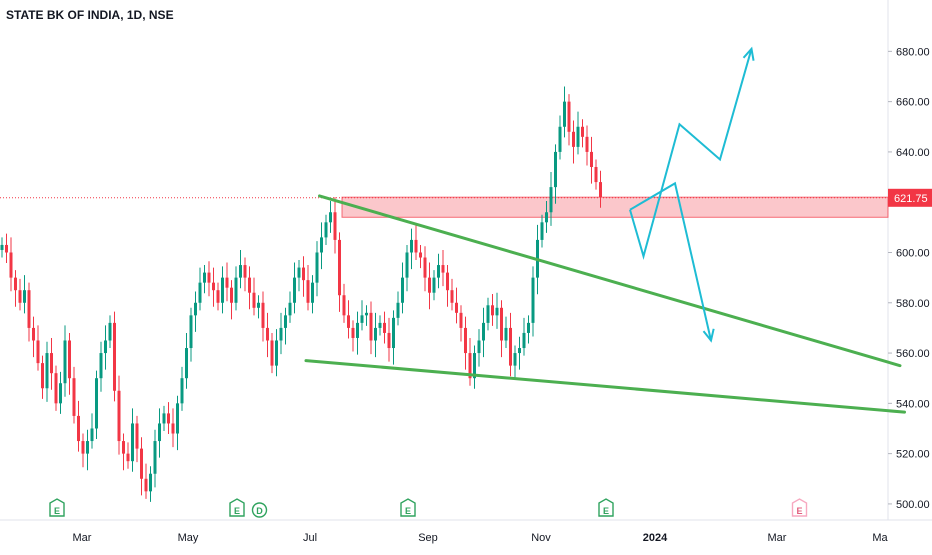 This screenshot has height=555, width=932. Describe the element at coordinates (541, 538) in the screenshot. I see `x-tick-label: Nov` at that location.